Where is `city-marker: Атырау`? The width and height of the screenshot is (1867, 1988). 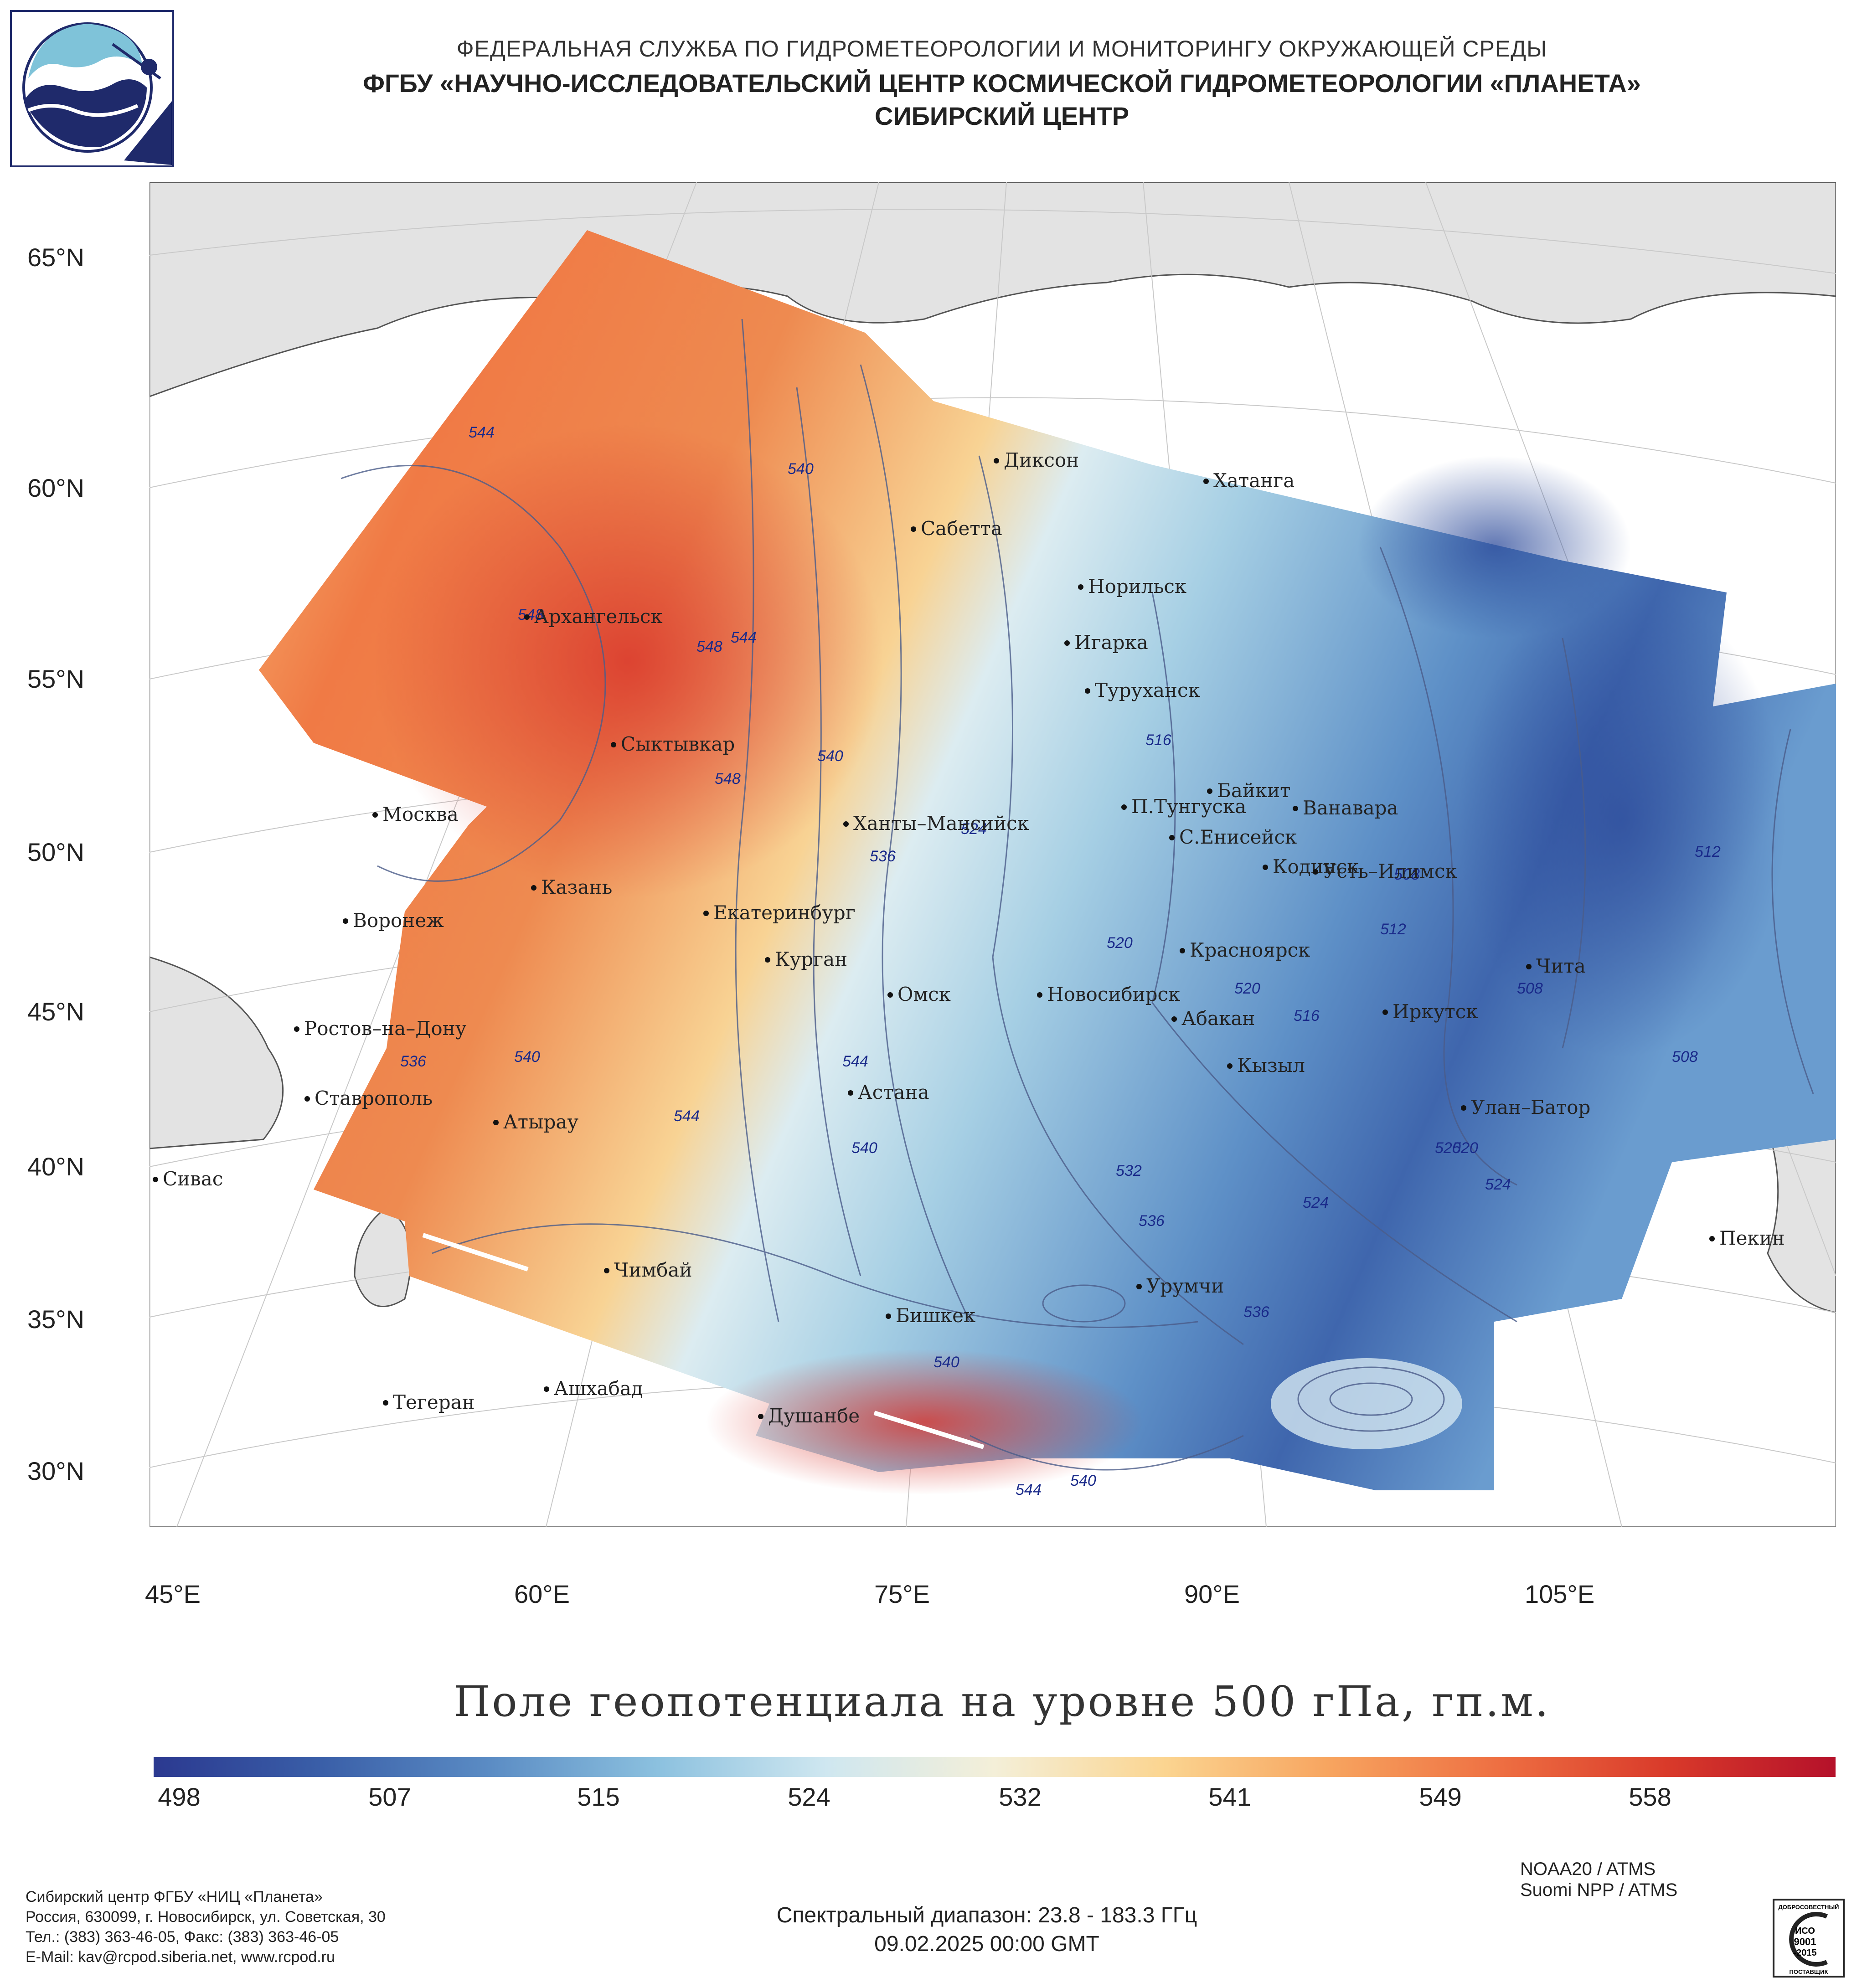 city-marker: Атырау is located at coordinates (535, 1122).